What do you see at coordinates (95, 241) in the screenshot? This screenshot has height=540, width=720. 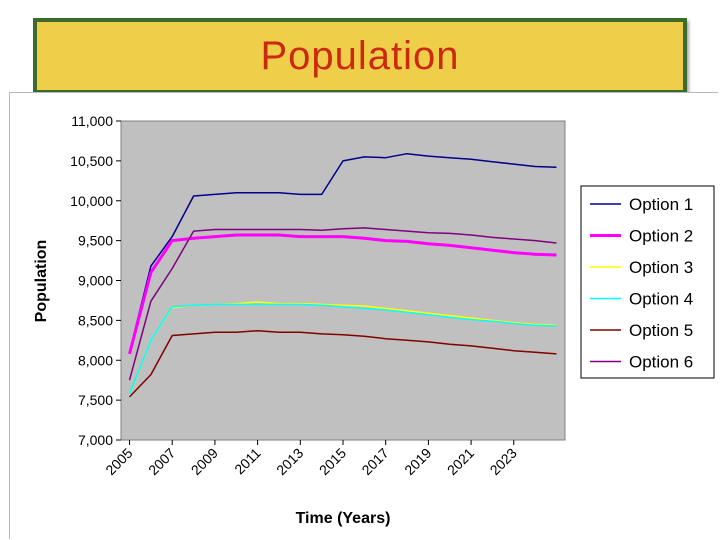 I see `y-tick-label: 9,500` at bounding box center [95, 241].